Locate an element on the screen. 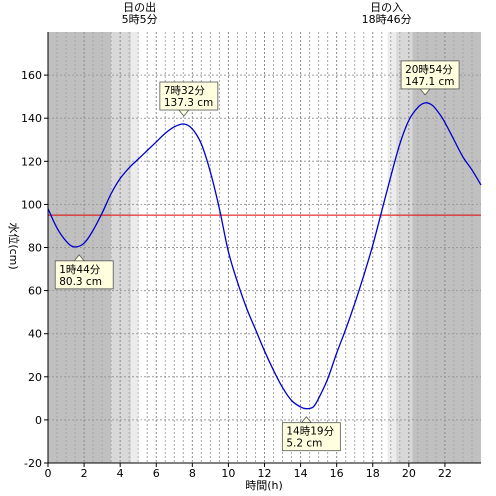 The width and height of the screenshot is (496, 496). annotation-value: 147.1 cm is located at coordinates (429, 82).